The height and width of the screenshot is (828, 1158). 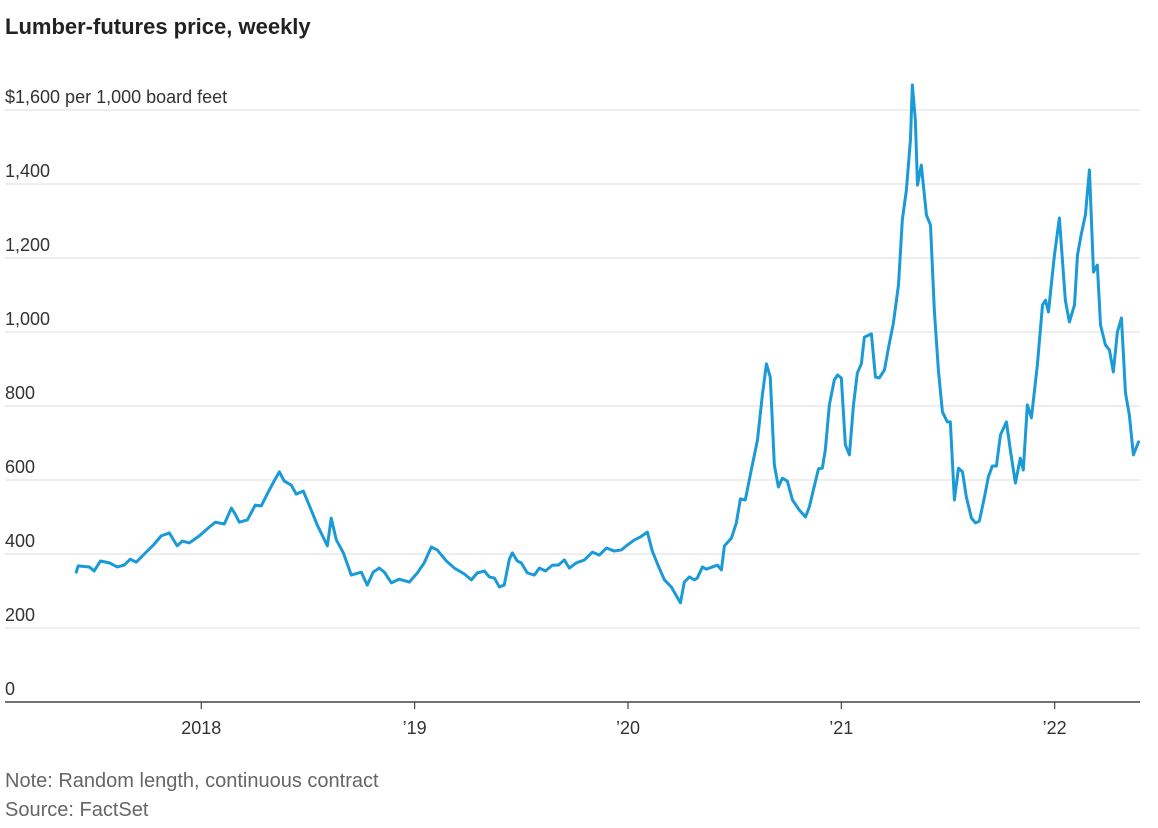 What do you see at coordinates (20, 393) in the screenshot?
I see `y-tick-label: 800` at bounding box center [20, 393].